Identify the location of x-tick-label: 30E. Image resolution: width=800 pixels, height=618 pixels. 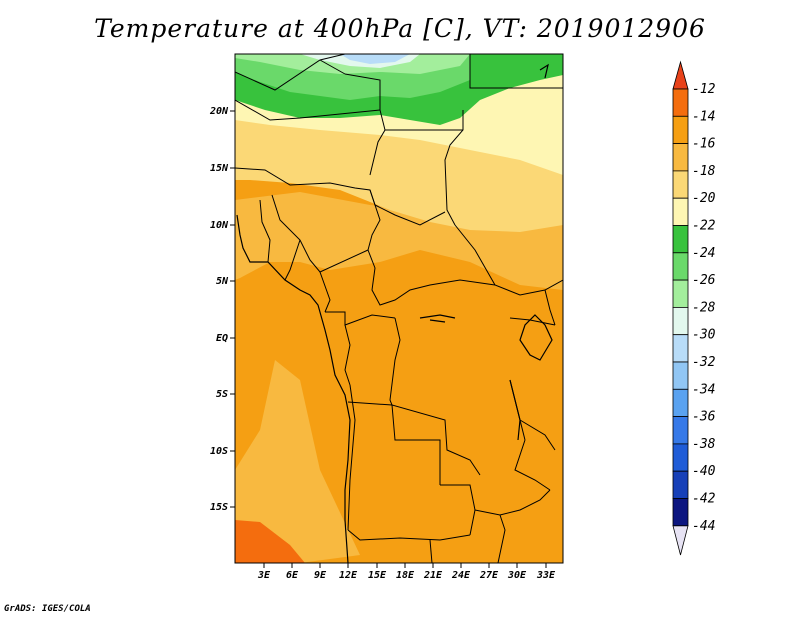
(517, 575).